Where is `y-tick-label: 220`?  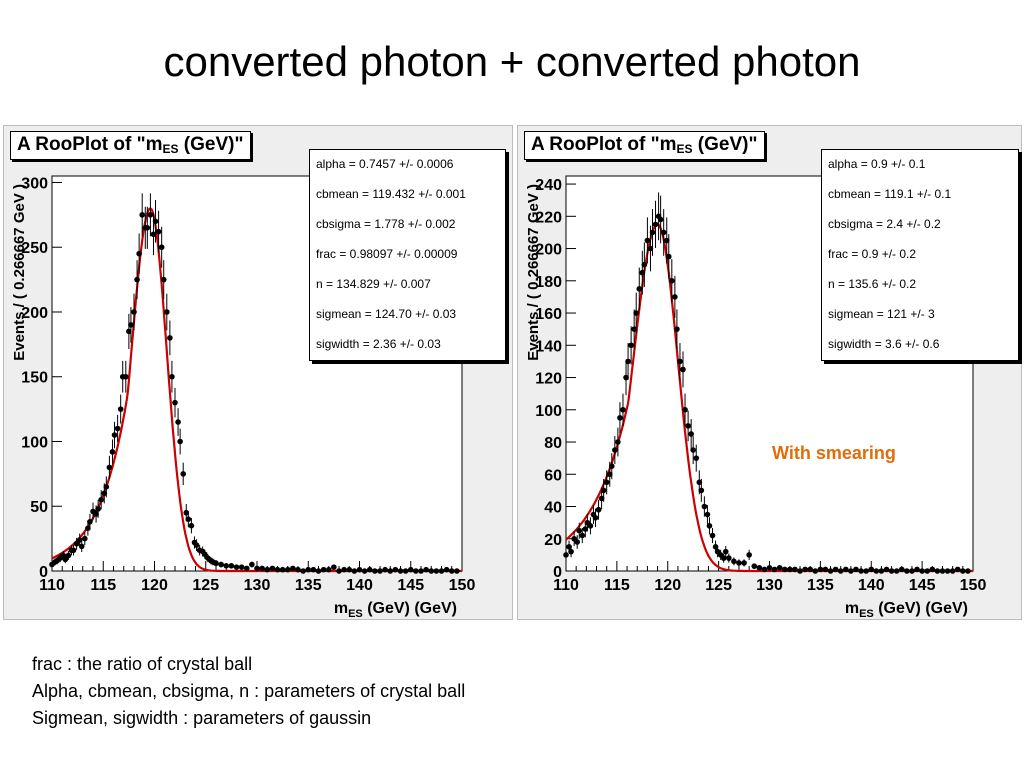
y-tick-label: 220 is located at coordinates (548, 217).